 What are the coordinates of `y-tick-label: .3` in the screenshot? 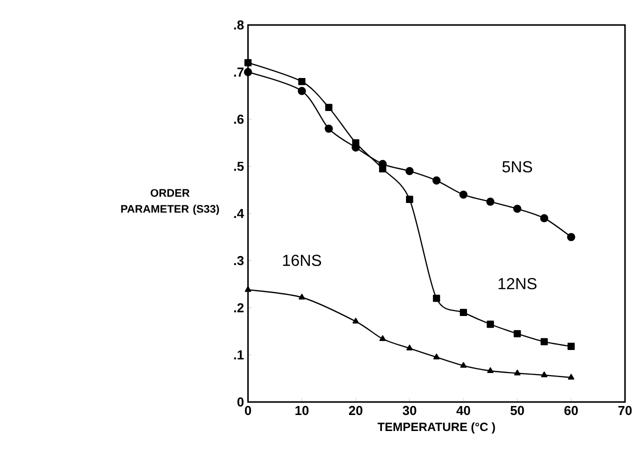 It's located at (239, 261).